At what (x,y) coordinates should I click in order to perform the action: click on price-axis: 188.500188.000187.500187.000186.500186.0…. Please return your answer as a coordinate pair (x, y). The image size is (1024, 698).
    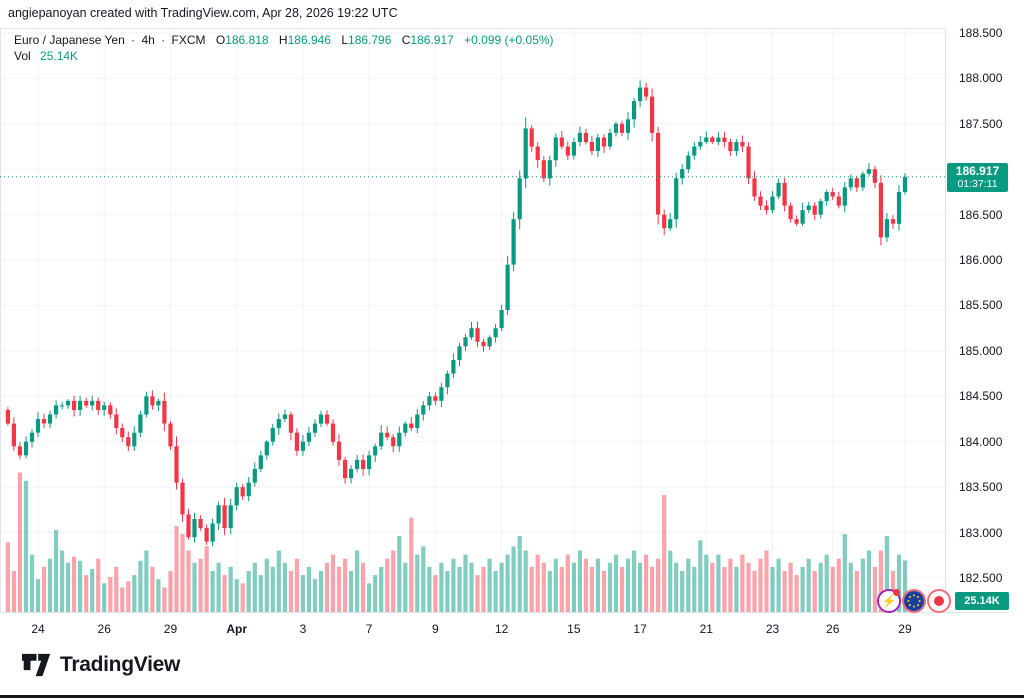
    Looking at the image, I should click on (977, 319).